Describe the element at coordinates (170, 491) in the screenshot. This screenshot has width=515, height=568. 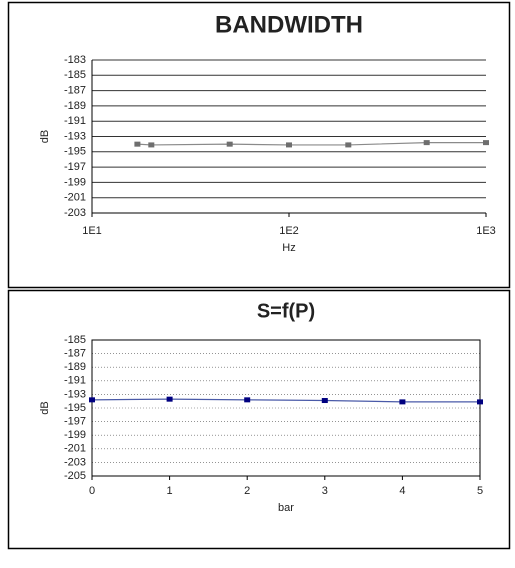
I see `x-tick-label: 1` at that location.